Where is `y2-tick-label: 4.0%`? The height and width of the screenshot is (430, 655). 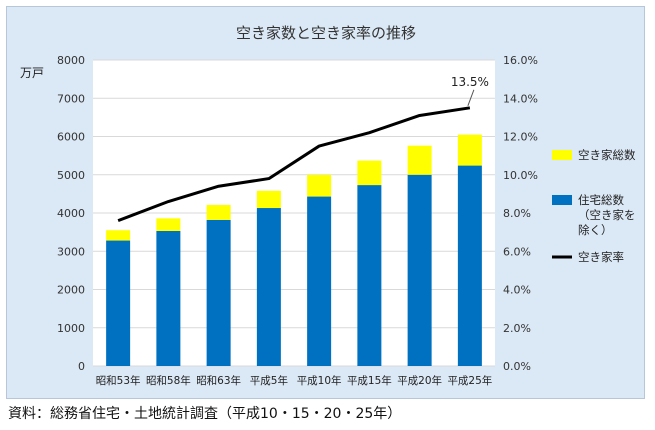 y2-tick-label: 4.0% is located at coordinates (517, 290).